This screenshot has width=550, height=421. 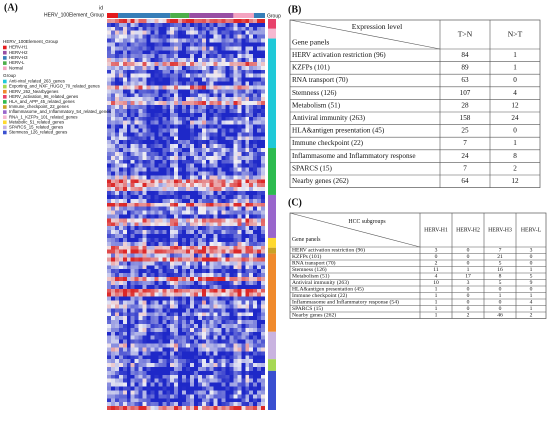 What do you see at coordinates (314, 93) in the screenshot?
I see `row-label: Stemness (126)` at bounding box center [314, 93].